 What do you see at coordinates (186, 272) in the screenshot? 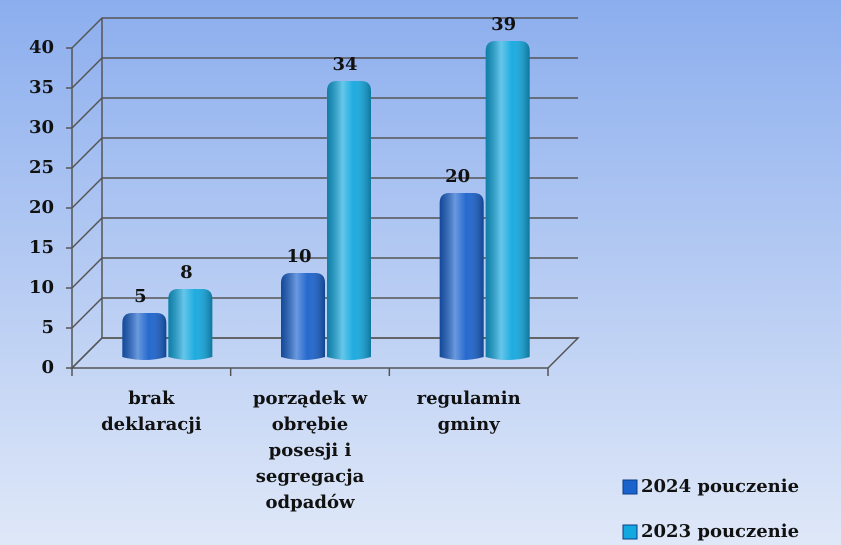
I see `value-label: 8` at bounding box center [186, 272].